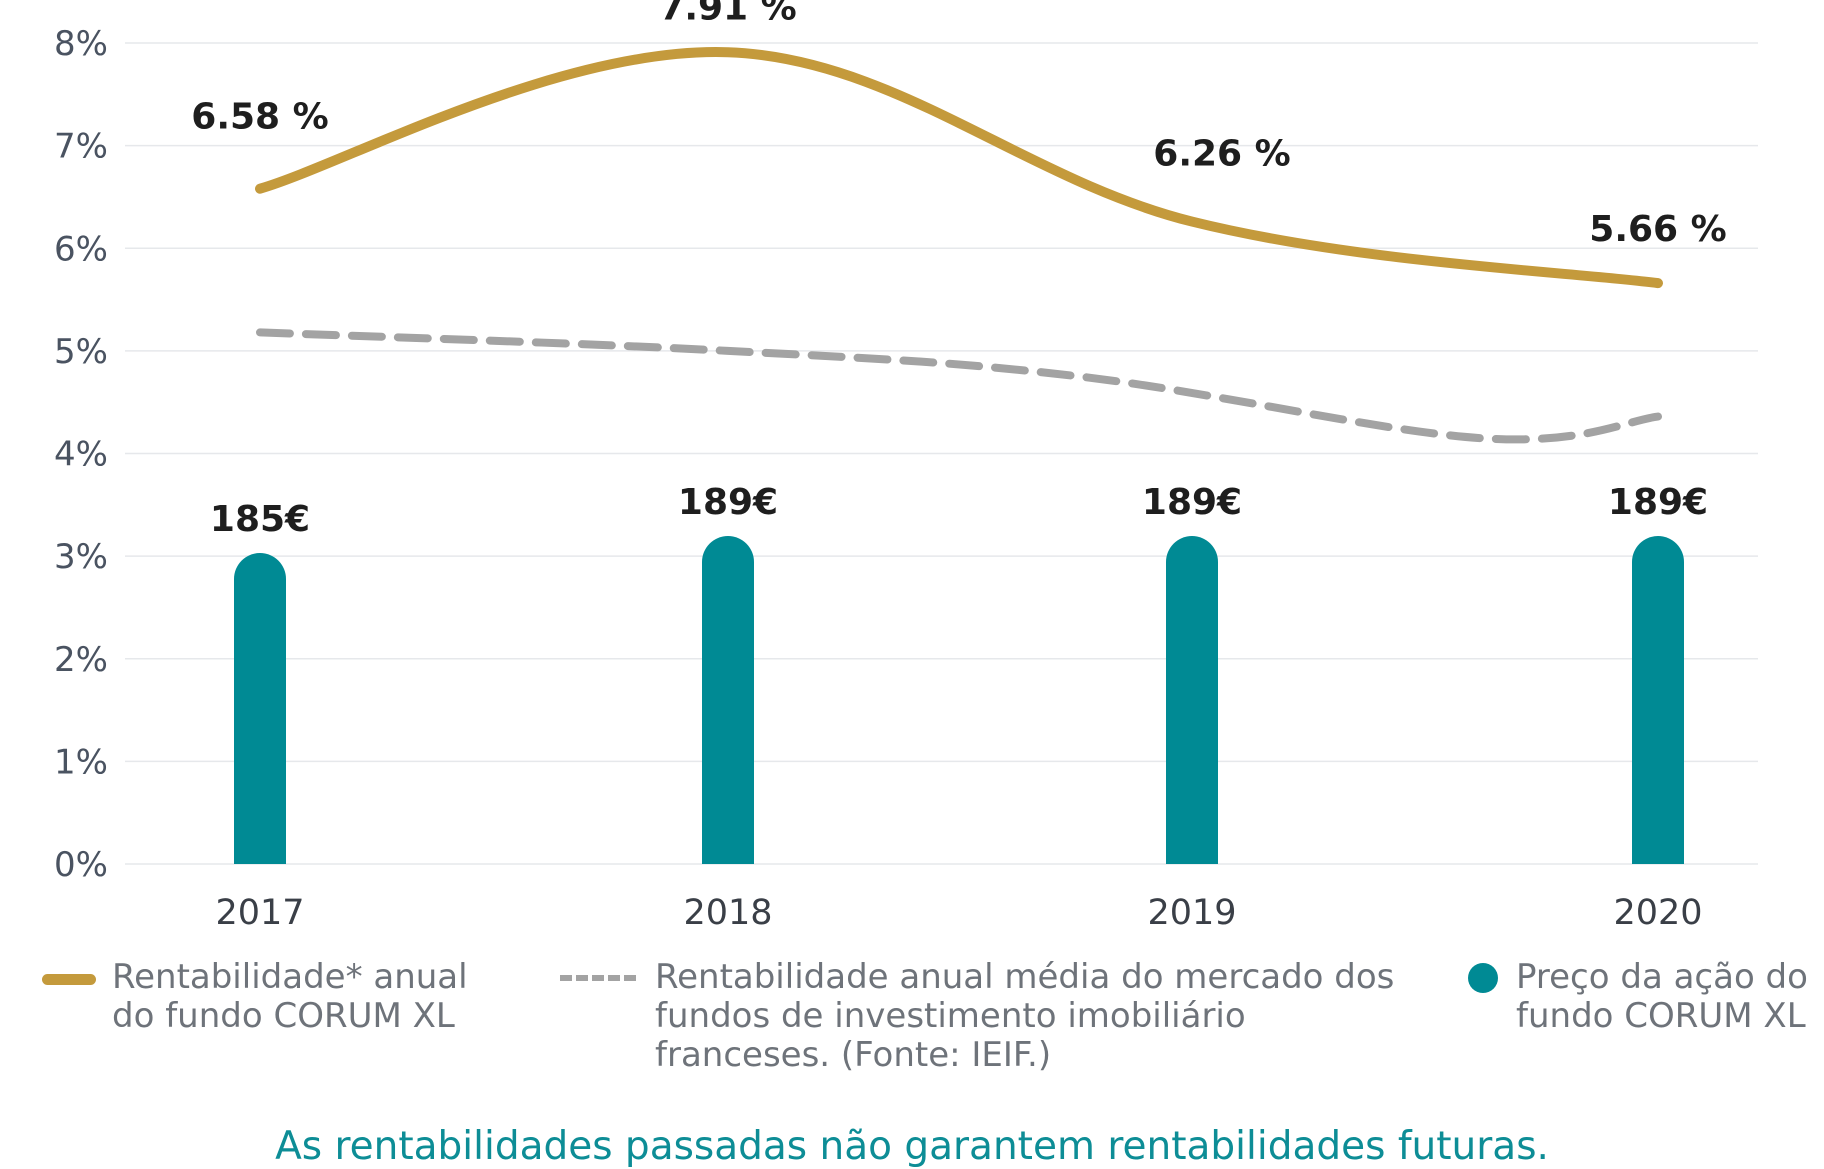 Image resolution: width=1824 pixels, height=1169 pixels. What do you see at coordinates (1657, 229) in the screenshot?
I see `corum-return-label: 5.66 %` at bounding box center [1657, 229].